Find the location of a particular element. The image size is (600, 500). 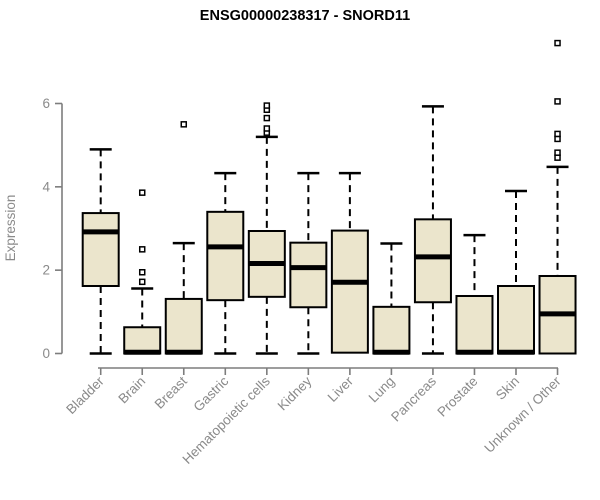

x-category-label-gastric: Gastric is located at coordinates (211, 393).